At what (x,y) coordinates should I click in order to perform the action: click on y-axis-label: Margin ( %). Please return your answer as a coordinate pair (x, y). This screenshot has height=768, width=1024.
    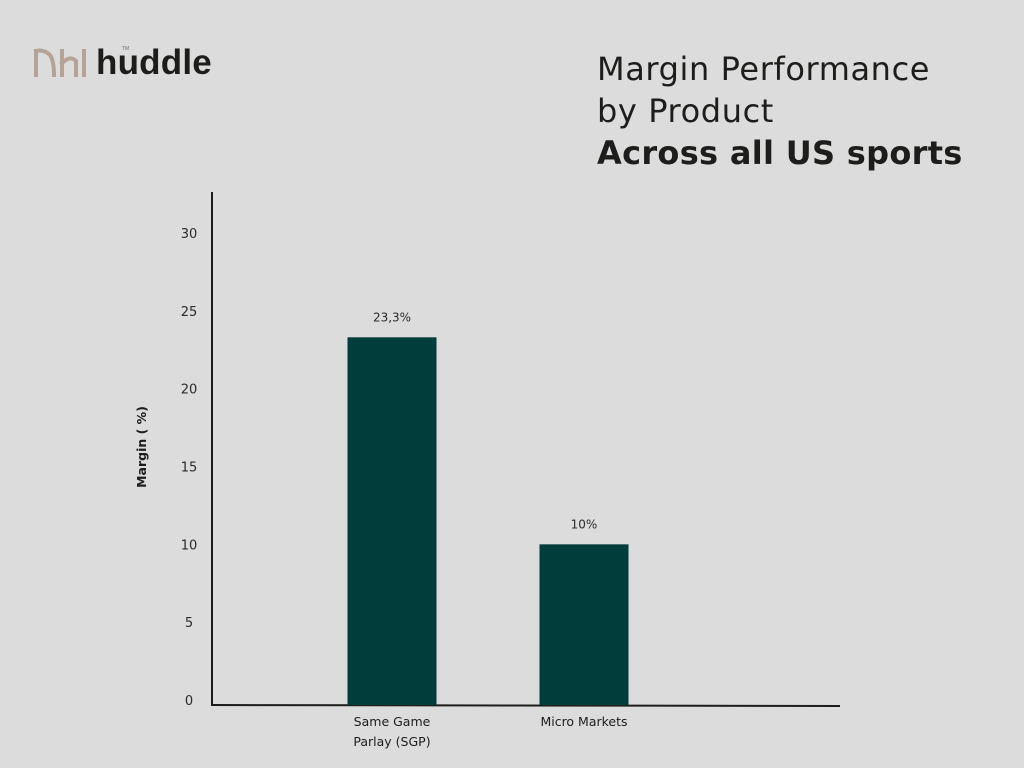
    Looking at the image, I should click on (141, 447).